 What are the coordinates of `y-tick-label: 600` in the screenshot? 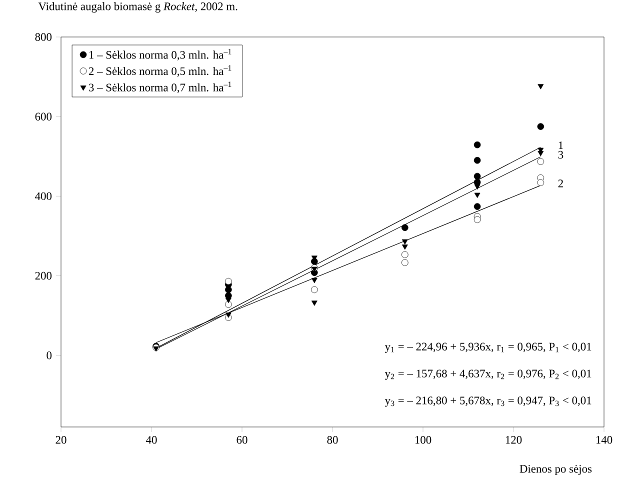 It's located at (43, 116).